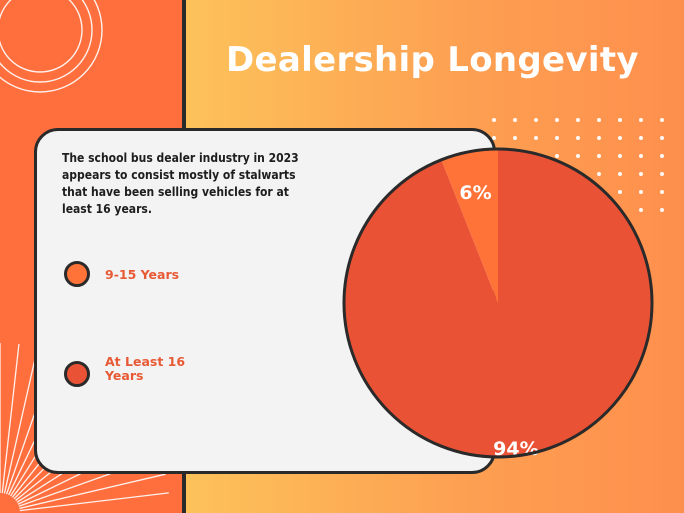  What do you see at coordinates (469, 226) in the screenshot?
I see `pie-slice-9-15-years` at bounding box center [469, 226].